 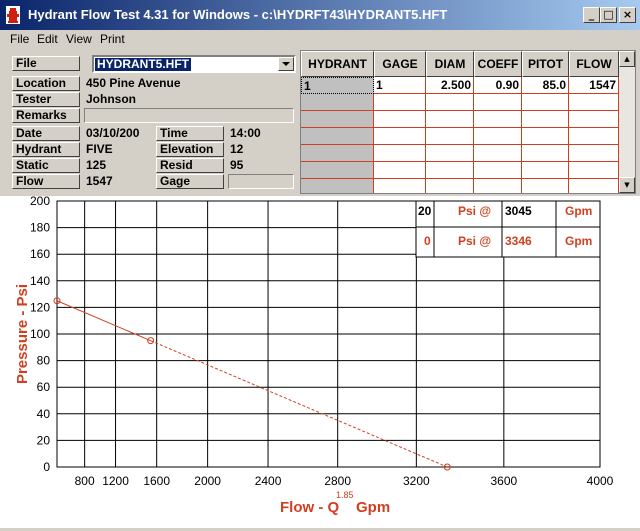 What do you see at coordinates (20, 39) in the screenshot?
I see `menu-file: File` at bounding box center [20, 39].